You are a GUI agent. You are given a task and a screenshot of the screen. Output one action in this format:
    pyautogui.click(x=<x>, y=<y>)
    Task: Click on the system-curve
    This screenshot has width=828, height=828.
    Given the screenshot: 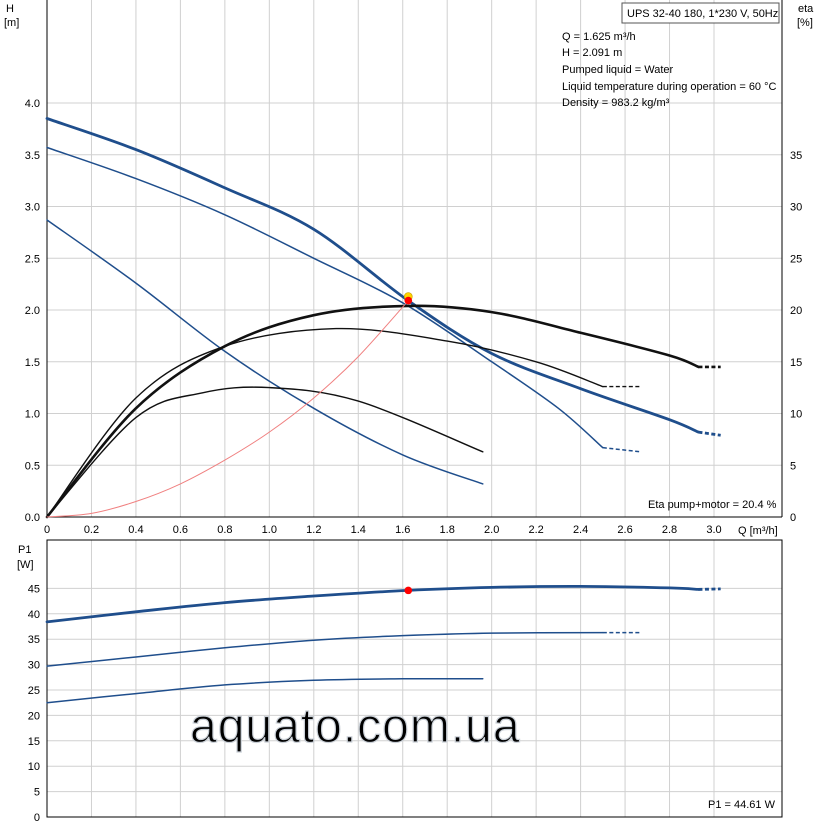 What is the action you would take?
    pyautogui.click(x=227, y=409)
    